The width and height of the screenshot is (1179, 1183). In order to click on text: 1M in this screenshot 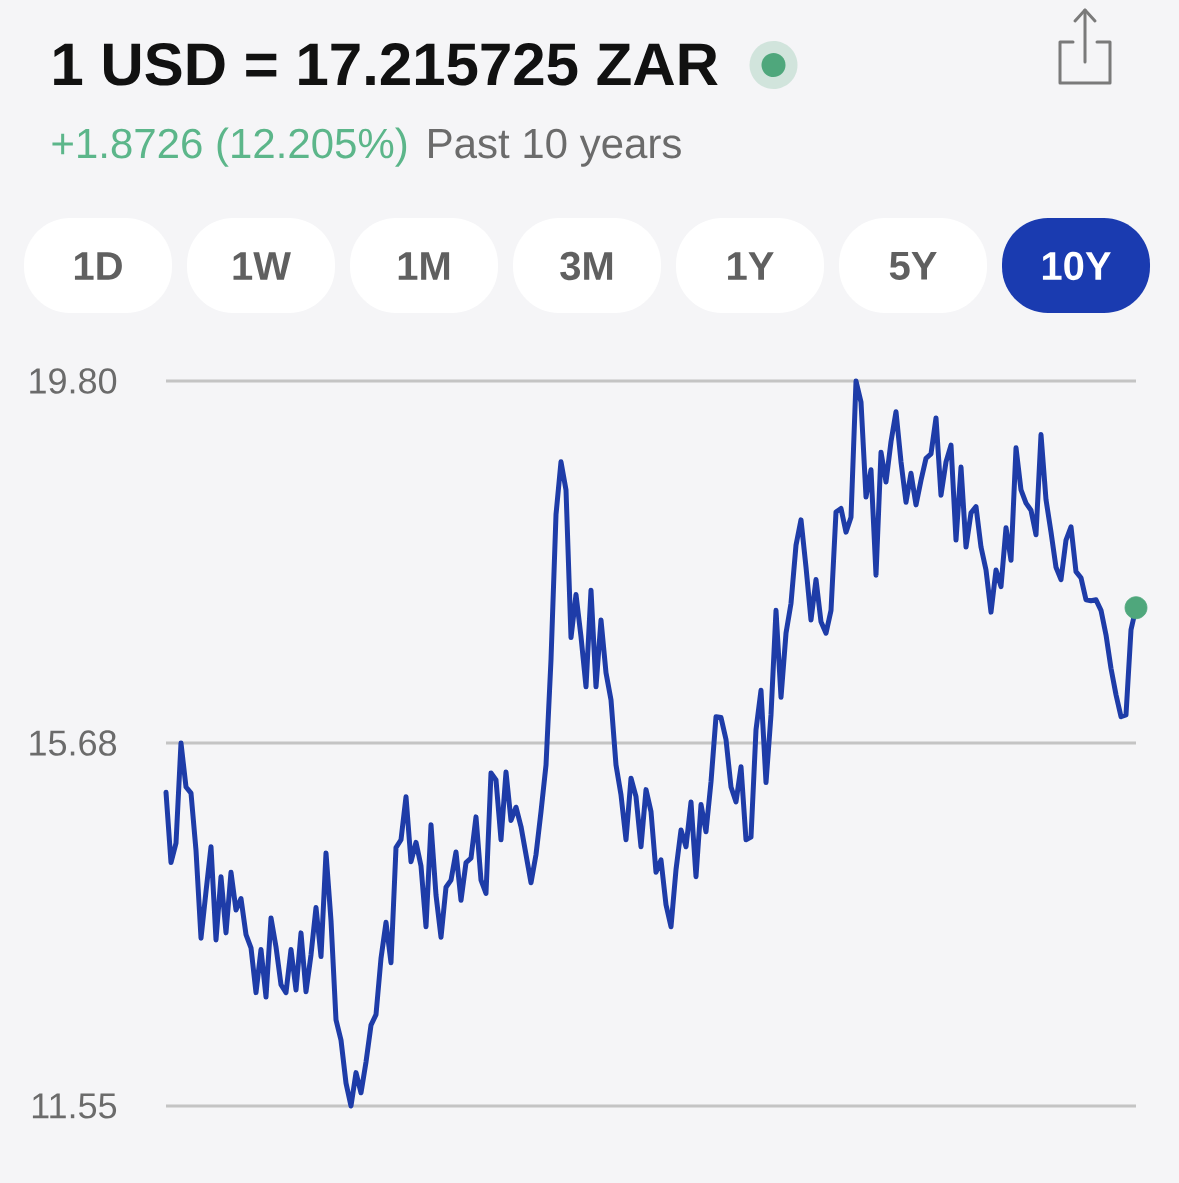, I will do `click(424, 266)`.